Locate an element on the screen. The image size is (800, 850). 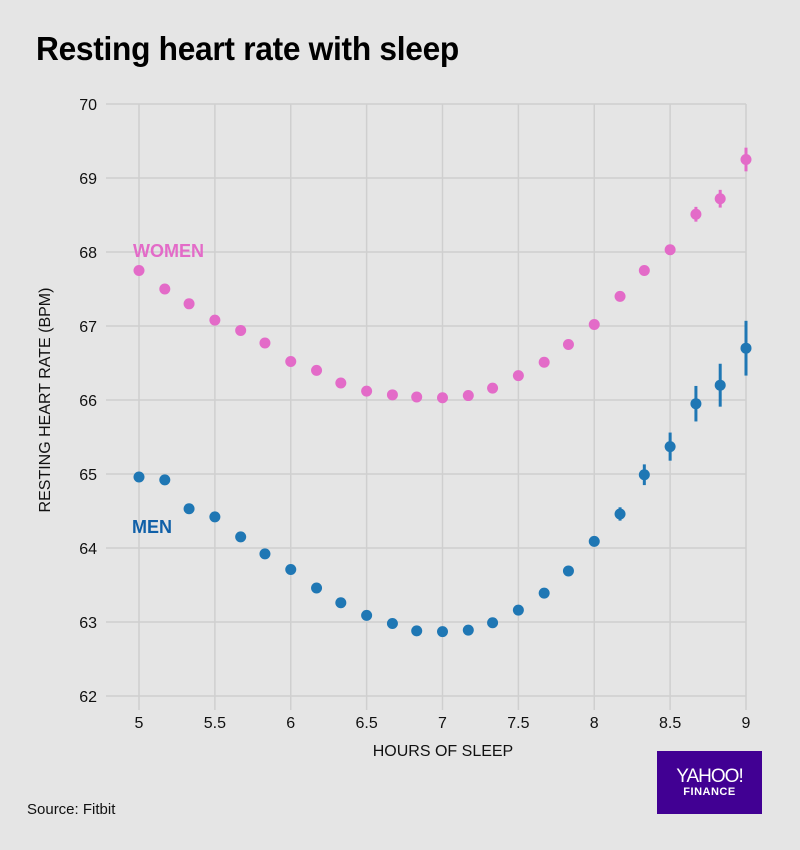
legend-label-women: WOMEN is located at coordinates (168, 251).